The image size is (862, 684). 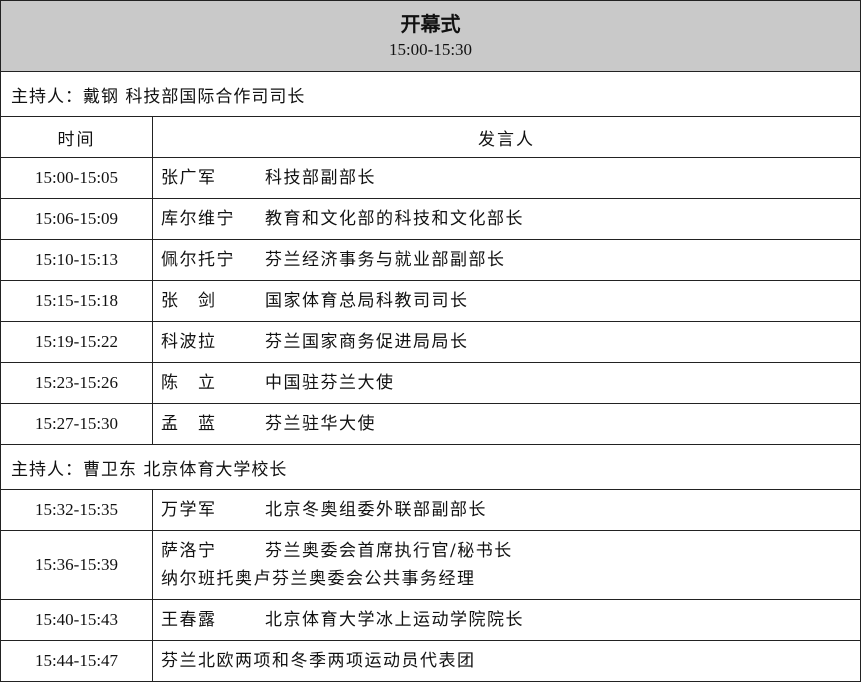 I want to click on time: 15:06-15:09, so click(x=76, y=219).